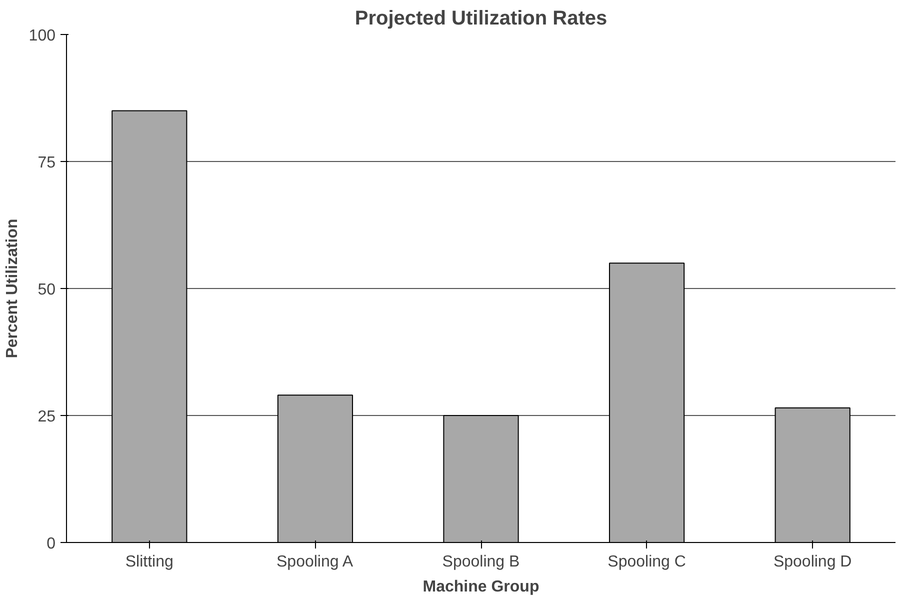 The width and height of the screenshot is (903, 601). What do you see at coordinates (149, 562) in the screenshot?
I see `x-tick-label: Slitting` at bounding box center [149, 562].